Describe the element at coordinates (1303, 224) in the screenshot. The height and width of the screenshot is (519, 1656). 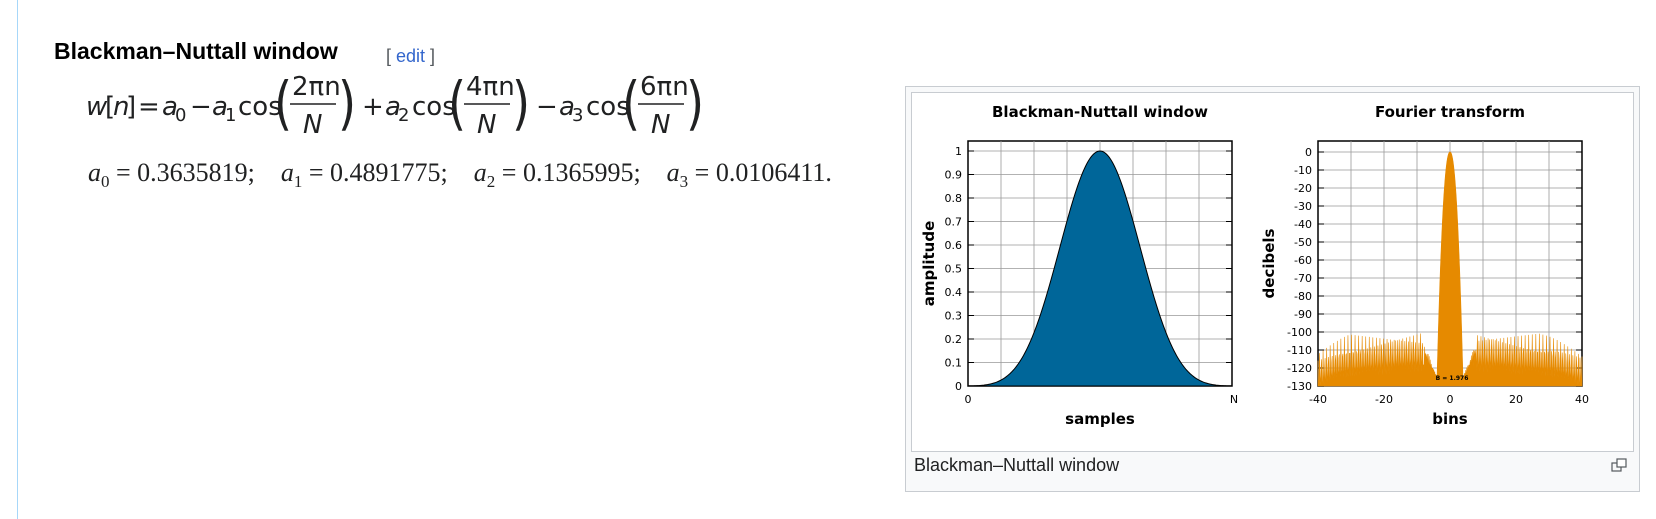
I see `y-tick-label: -40` at that location.